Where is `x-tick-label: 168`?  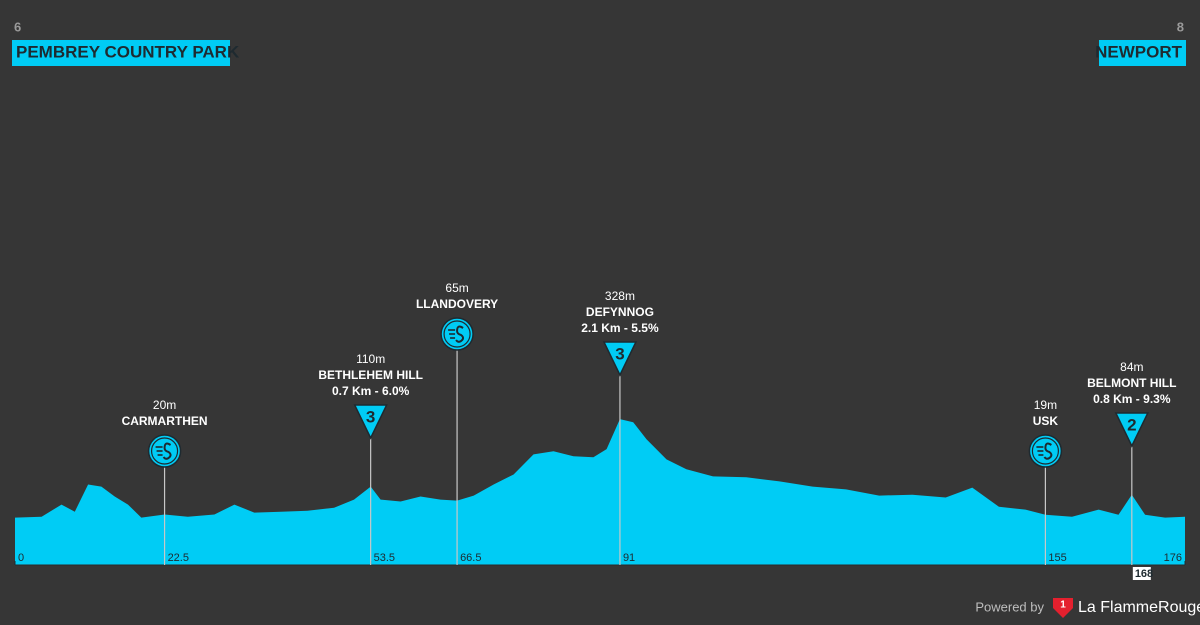
x-tick-label: 168 is located at coordinates (1144, 574).